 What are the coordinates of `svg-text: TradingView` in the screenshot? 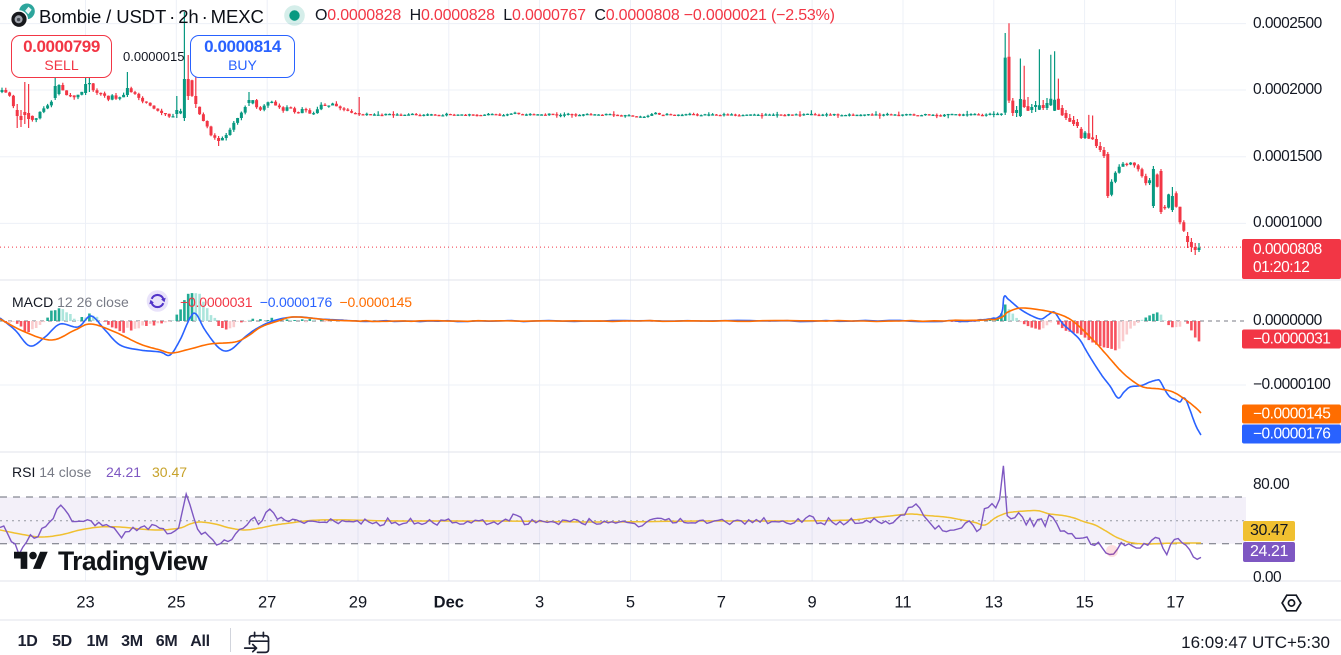 It's located at (133, 561).